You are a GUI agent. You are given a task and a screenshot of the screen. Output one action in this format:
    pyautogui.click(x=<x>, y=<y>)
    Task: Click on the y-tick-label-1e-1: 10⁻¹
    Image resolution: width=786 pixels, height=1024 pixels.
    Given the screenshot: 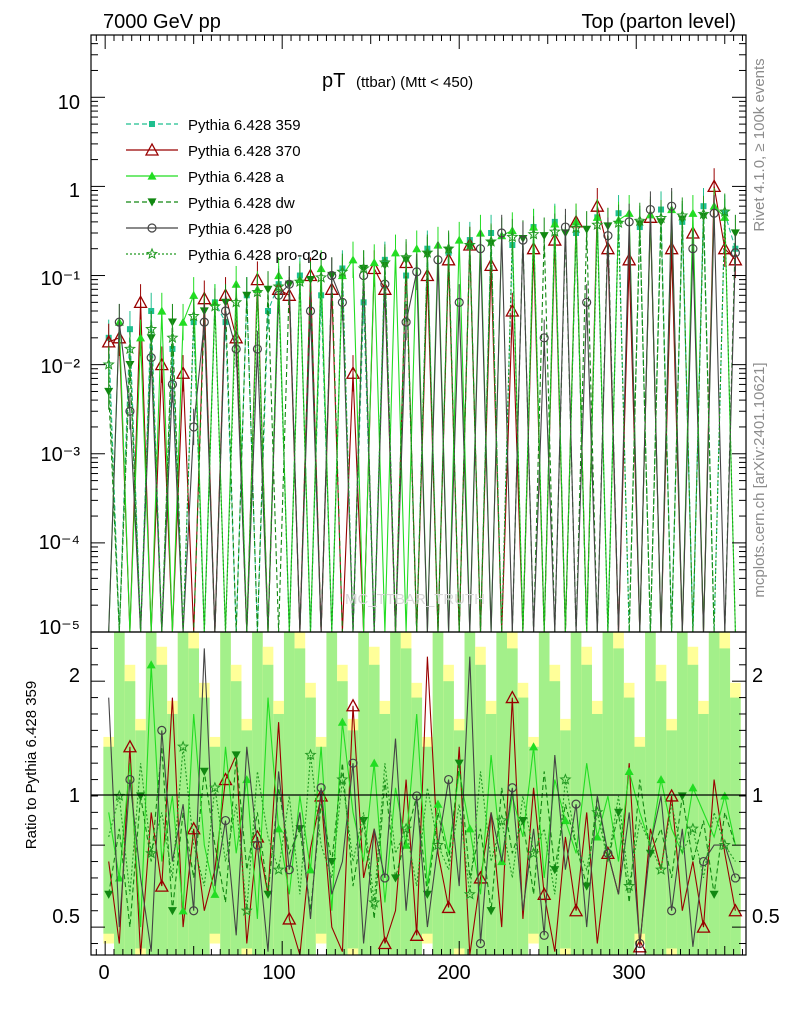 What is the action you would take?
    pyautogui.click(x=61, y=279)
    